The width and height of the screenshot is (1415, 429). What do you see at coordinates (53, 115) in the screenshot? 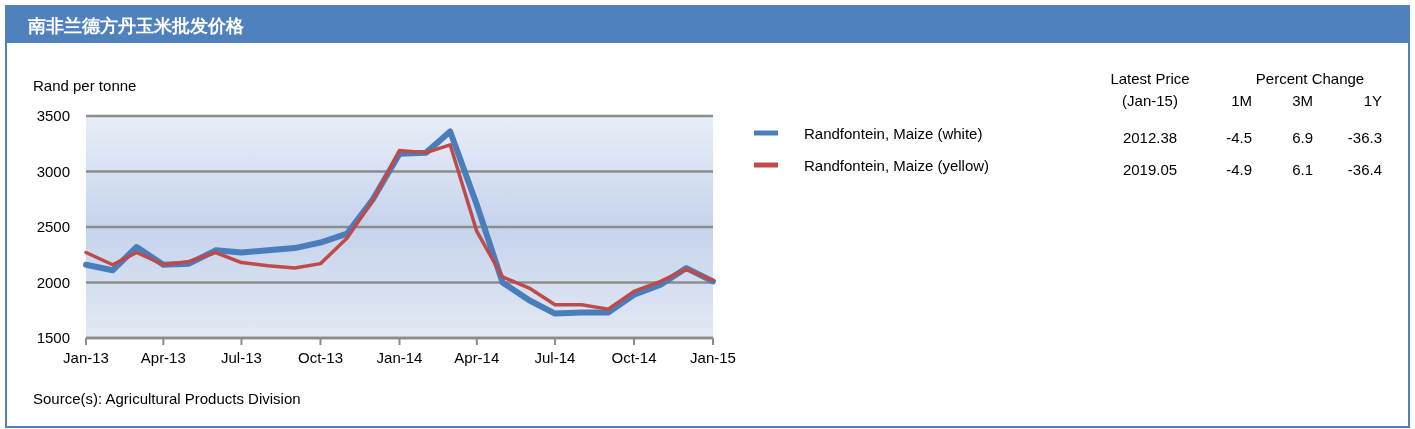
I see `y-tick-label: 3500` at bounding box center [53, 115].